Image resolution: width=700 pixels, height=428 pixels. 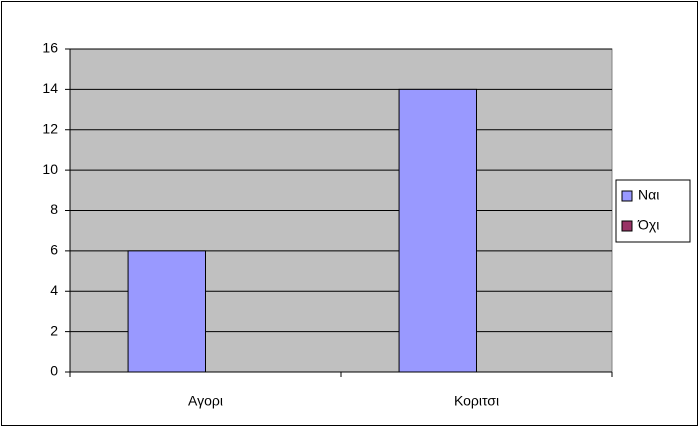 What do you see at coordinates (50, 169) in the screenshot?
I see `y-tick-label: 10` at bounding box center [50, 169].